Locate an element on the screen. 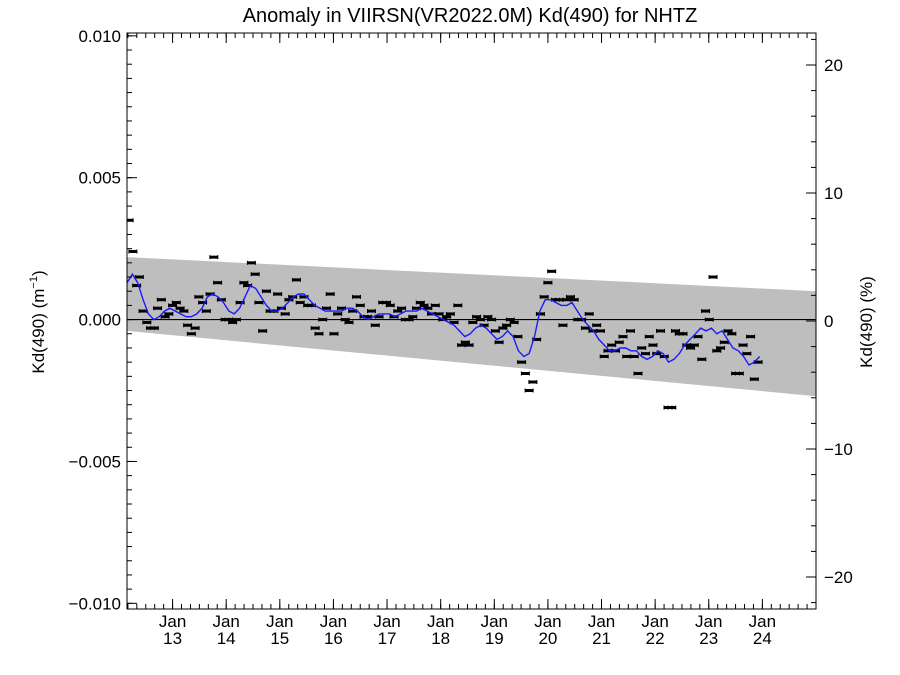 Image resolution: width=900 pixels, height=675 pixels. y-tick-label-left: −0.010 is located at coordinates (95, 603).